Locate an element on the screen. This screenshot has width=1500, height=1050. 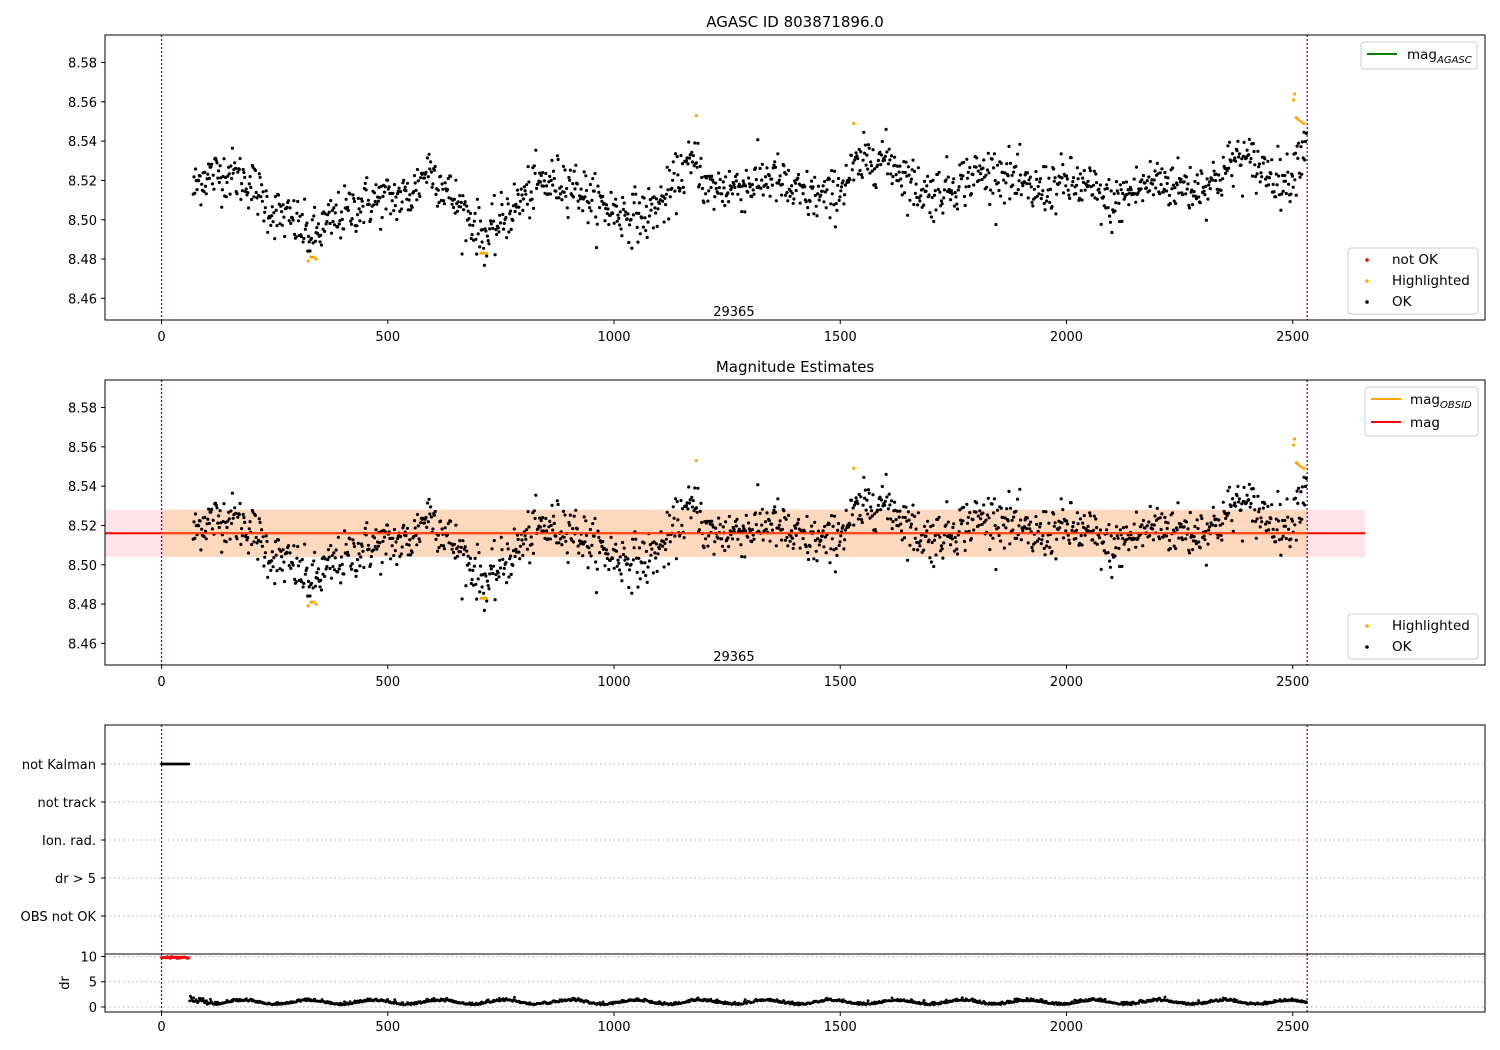
y-tick-label: 8.54 is located at coordinates (82, 487).